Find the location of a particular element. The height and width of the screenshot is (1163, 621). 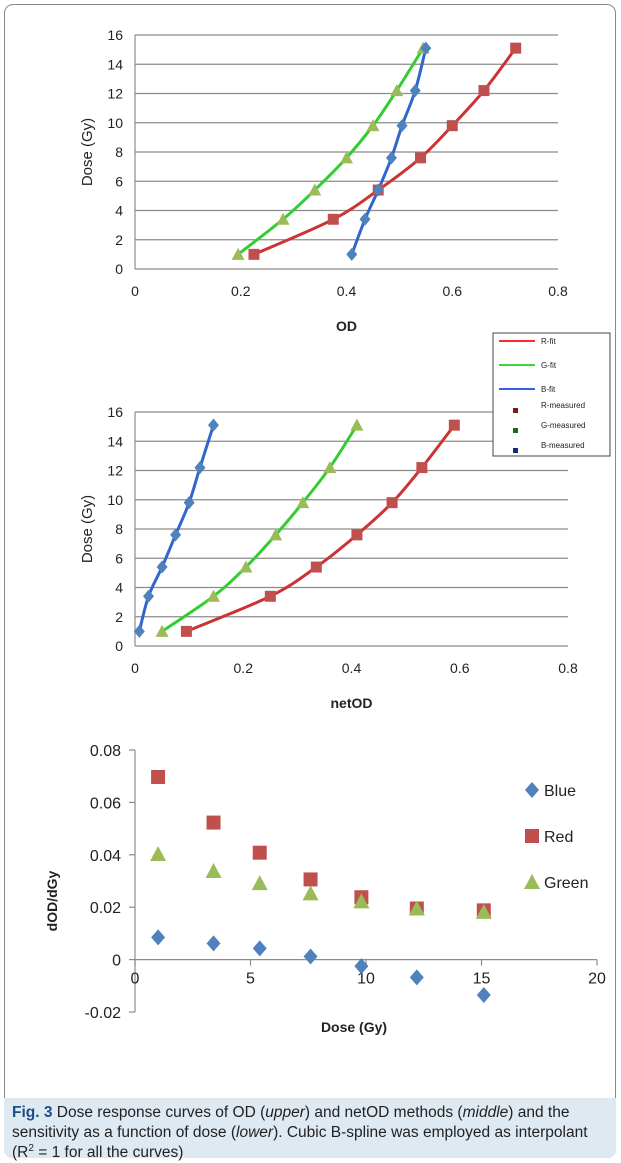

upper-xtick-3: 0.6 is located at coordinates (453, 291).